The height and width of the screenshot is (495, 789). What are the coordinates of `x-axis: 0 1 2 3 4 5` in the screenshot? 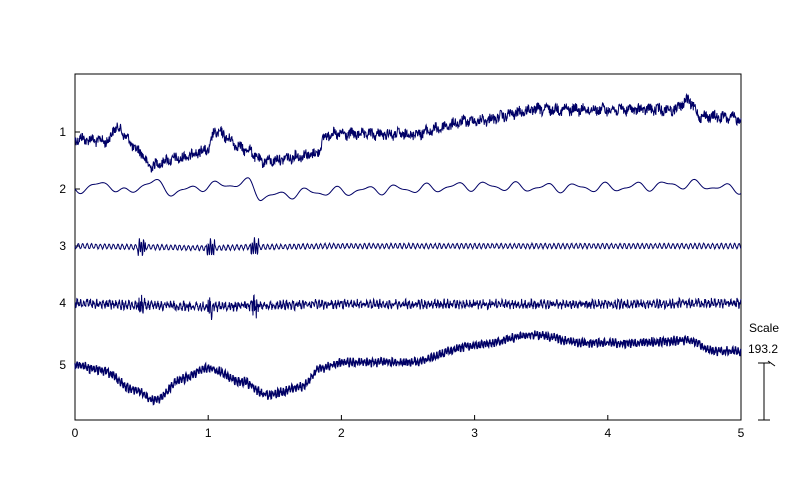 It's located at (408, 427).